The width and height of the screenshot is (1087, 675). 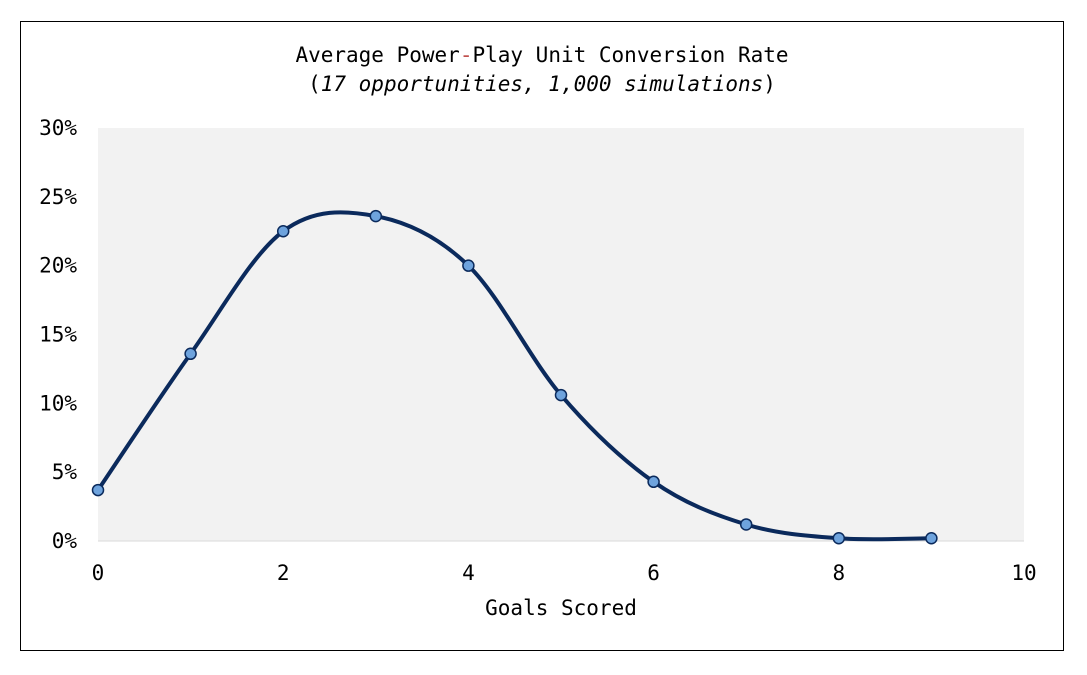 I want to click on chart-title-suffix: Play Unit Conversion Rate, so click(x=630, y=55).